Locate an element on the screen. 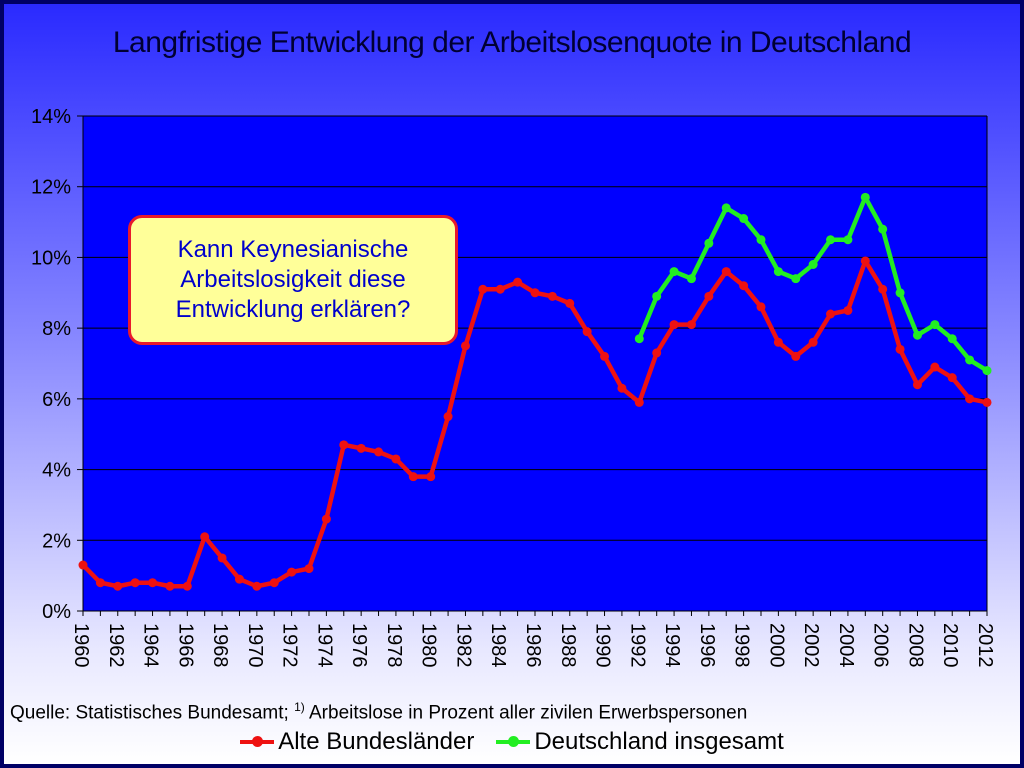 The width and height of the screenshot is (1024, 768). y-axis: 0% 2% 4% 6% 8% 10% 12% 14% is located at coordinates (57, 364).